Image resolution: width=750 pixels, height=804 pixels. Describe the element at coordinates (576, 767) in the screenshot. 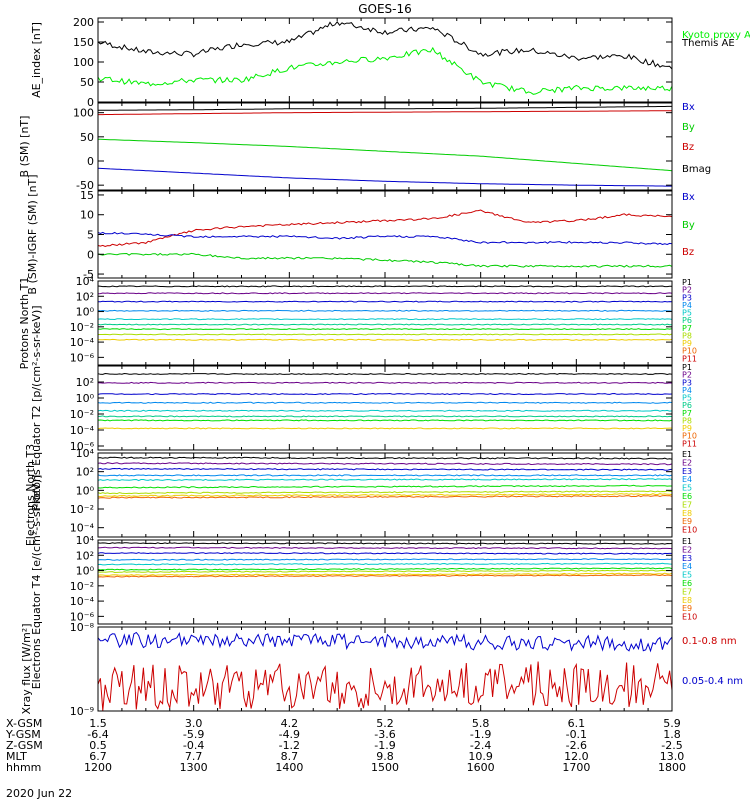

I see `x-tick-label: 1700` at that location.